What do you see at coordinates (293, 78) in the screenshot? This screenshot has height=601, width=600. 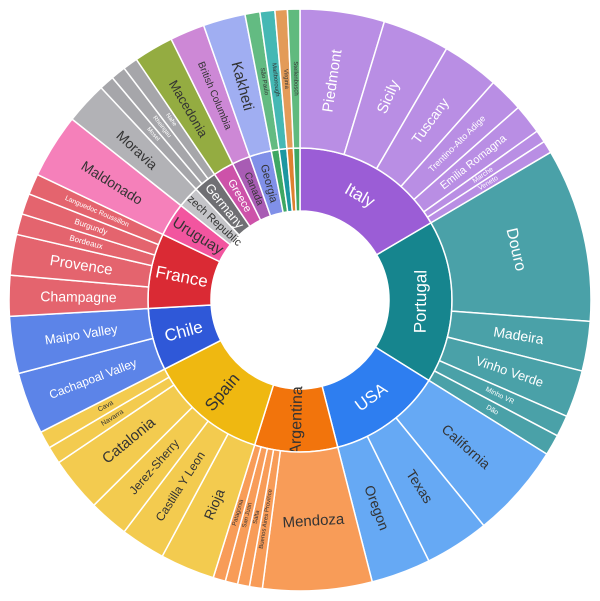 I see `sunburst-slice-stellenbosch` at bounding box center [293, 78].